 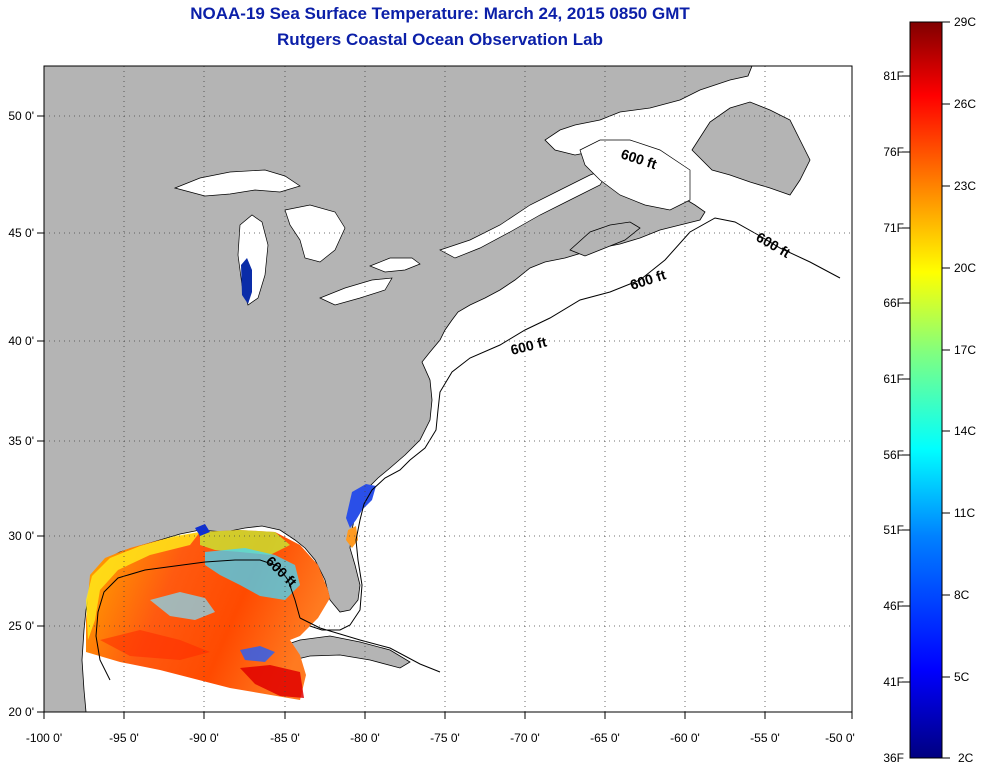 What do you see at coordinates (395, 265) in the screenshot?
I see `lake-ontario` at bounding box center [395, 265].